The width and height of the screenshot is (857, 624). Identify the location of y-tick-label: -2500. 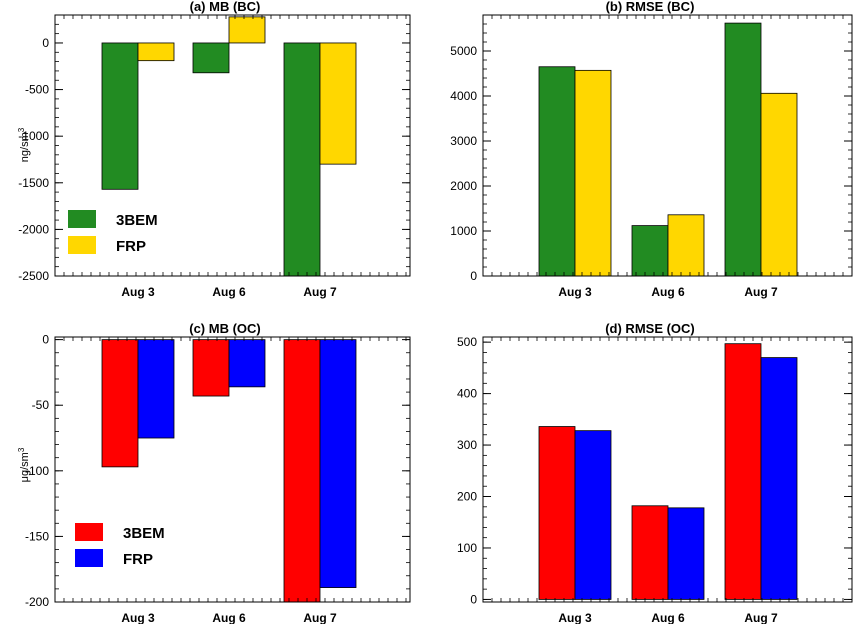
(33, 276).